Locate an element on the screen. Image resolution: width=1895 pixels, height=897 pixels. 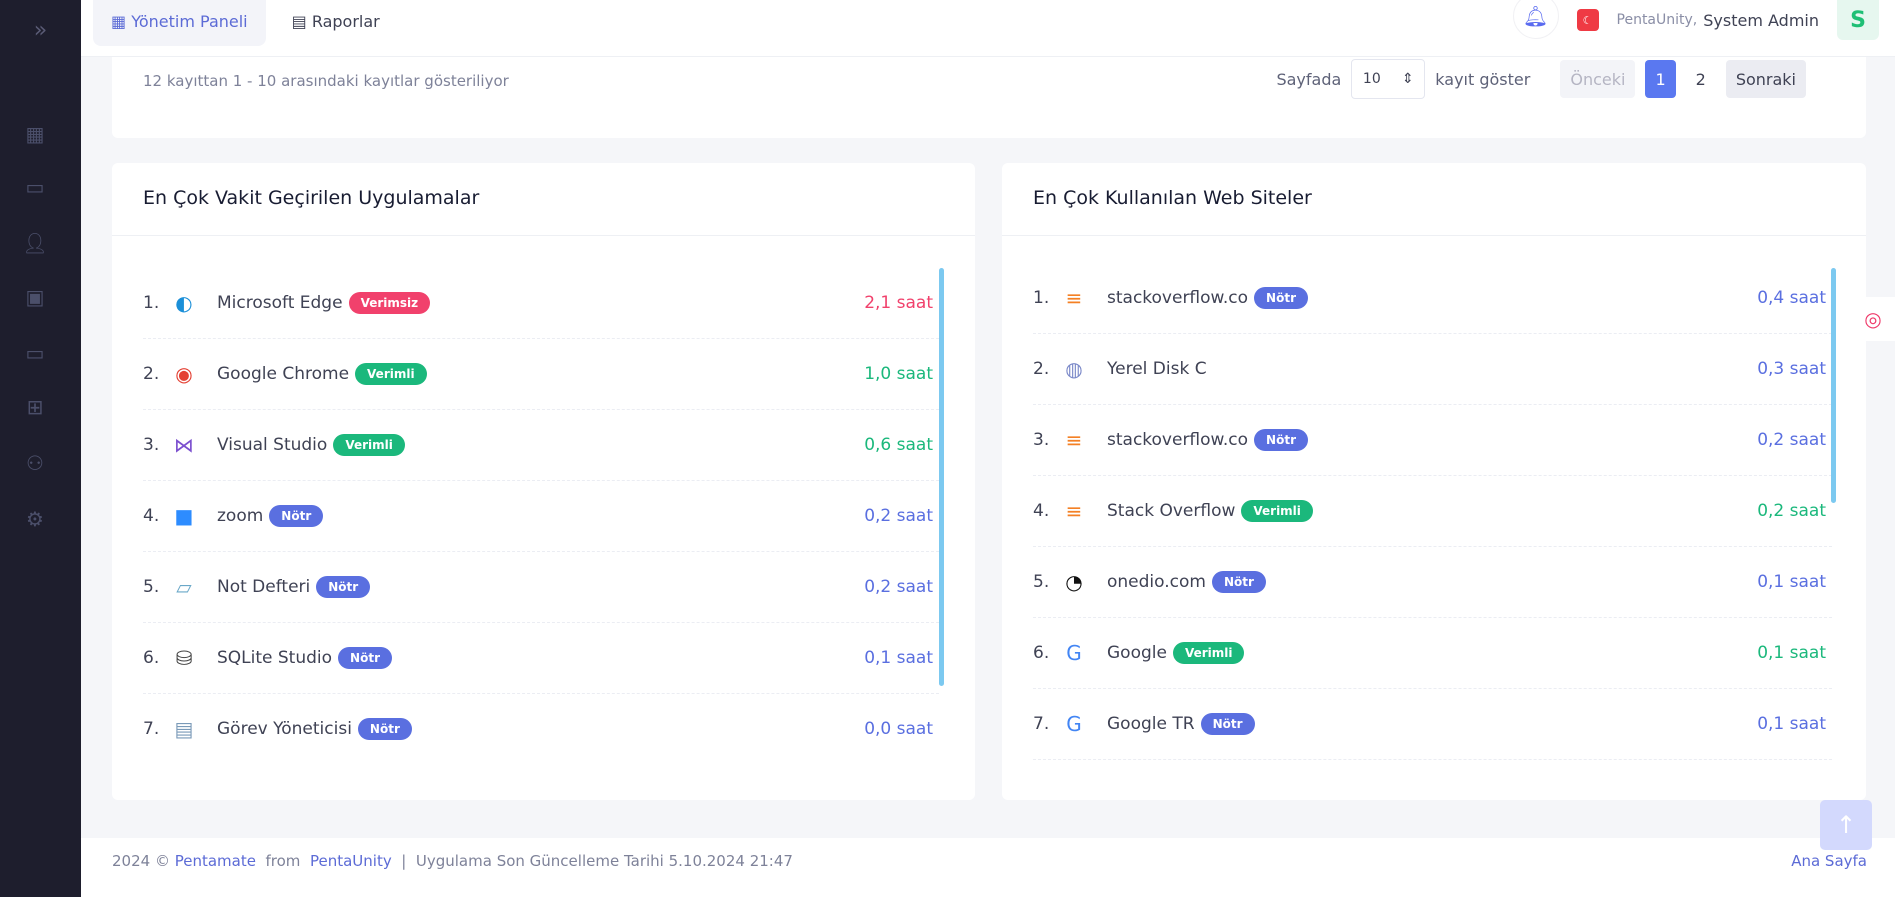
pentaunity-link: PentaUnity is located at coordinates (350, 861).